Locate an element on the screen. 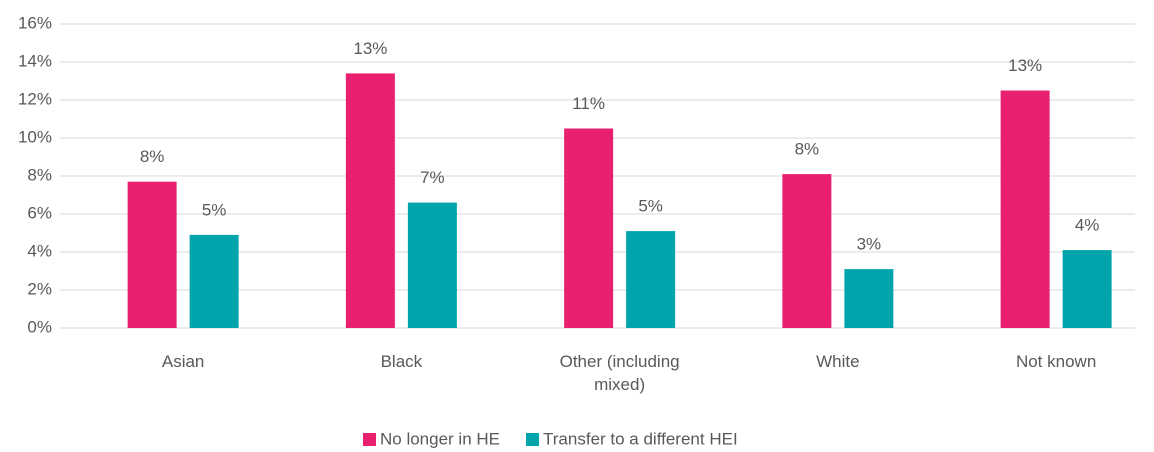  y-tick-label: 14% is located at coordinates (35, 60).